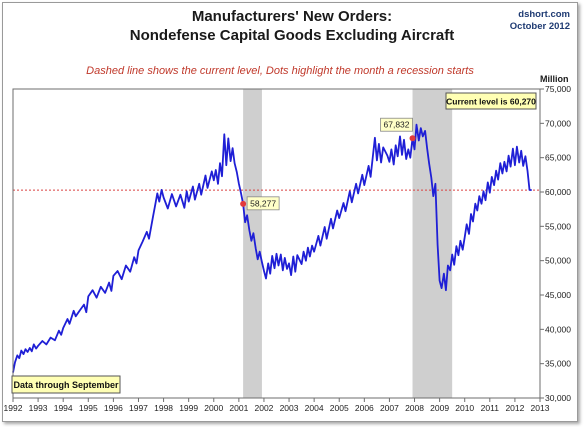  I want to click on current-level-callout: Current level is 60,270, so click(491, 101).